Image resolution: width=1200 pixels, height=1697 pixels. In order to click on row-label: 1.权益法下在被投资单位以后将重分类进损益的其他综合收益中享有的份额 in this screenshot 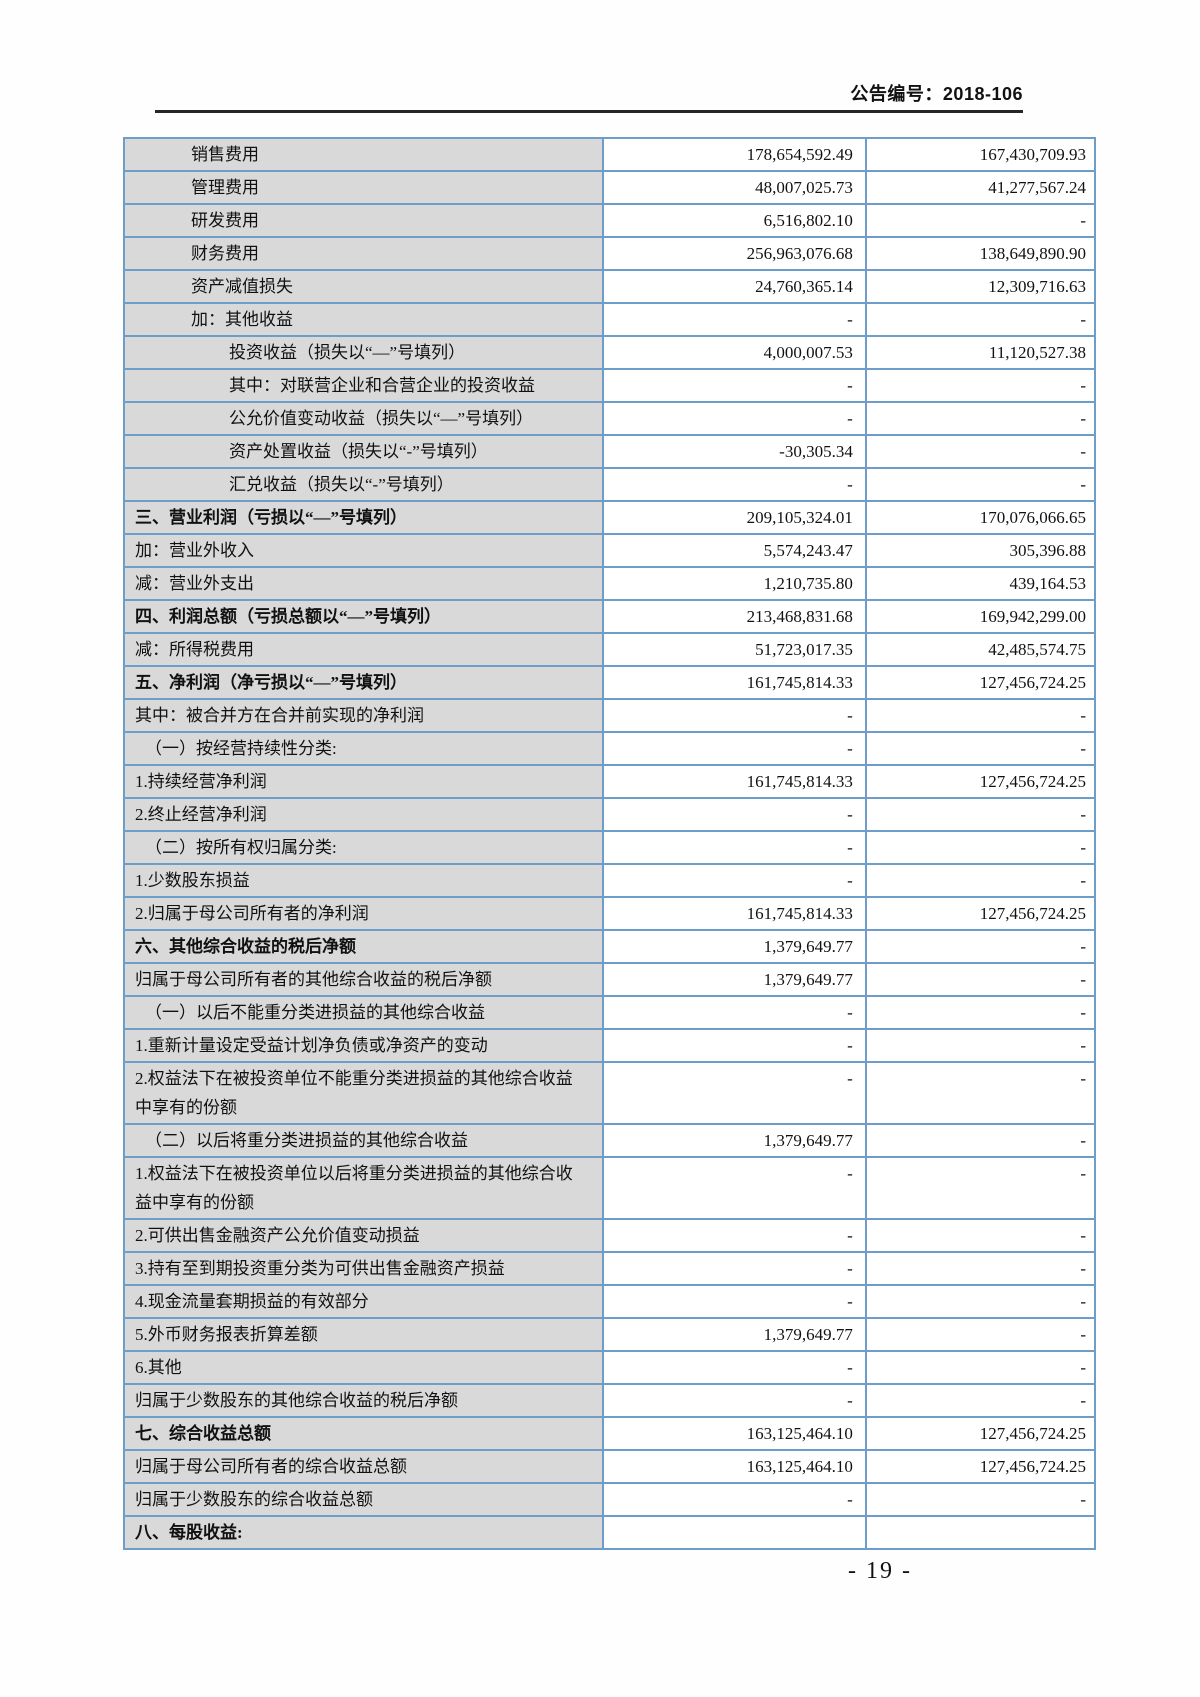, I will do `click(363, 1188)`.